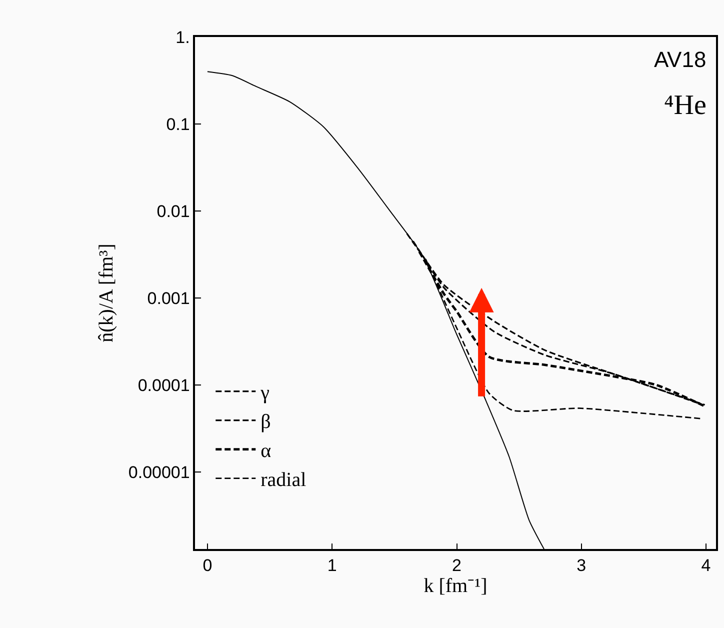 This screenshot has width=724, height=628. I want to click on y-axis-title: n̂(k)/A [fm³], so click(106, 293).